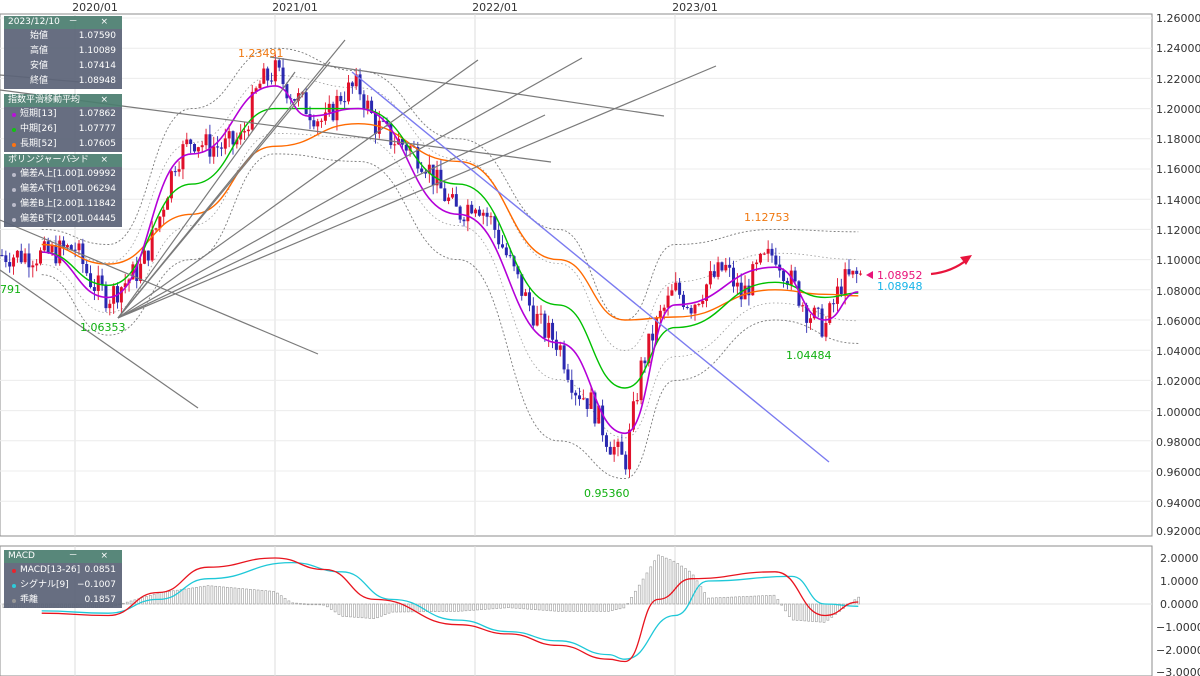 This screenshot has height=676, width=1200. What do you see at coordinates (1178, 139) in the screenshot?
I see `y-tick: 1.18000` at bounding box center [1178, 139].